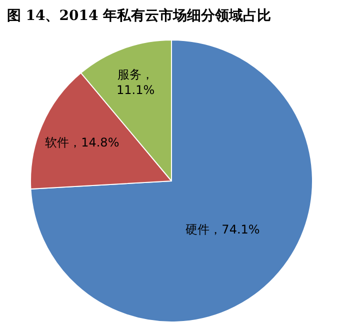 Image resolution: width=343 pixels, height=334 pixels. I want to click on chart-title: 图 14、2014 年私有云市场细分领域占比, so click(139, 15).